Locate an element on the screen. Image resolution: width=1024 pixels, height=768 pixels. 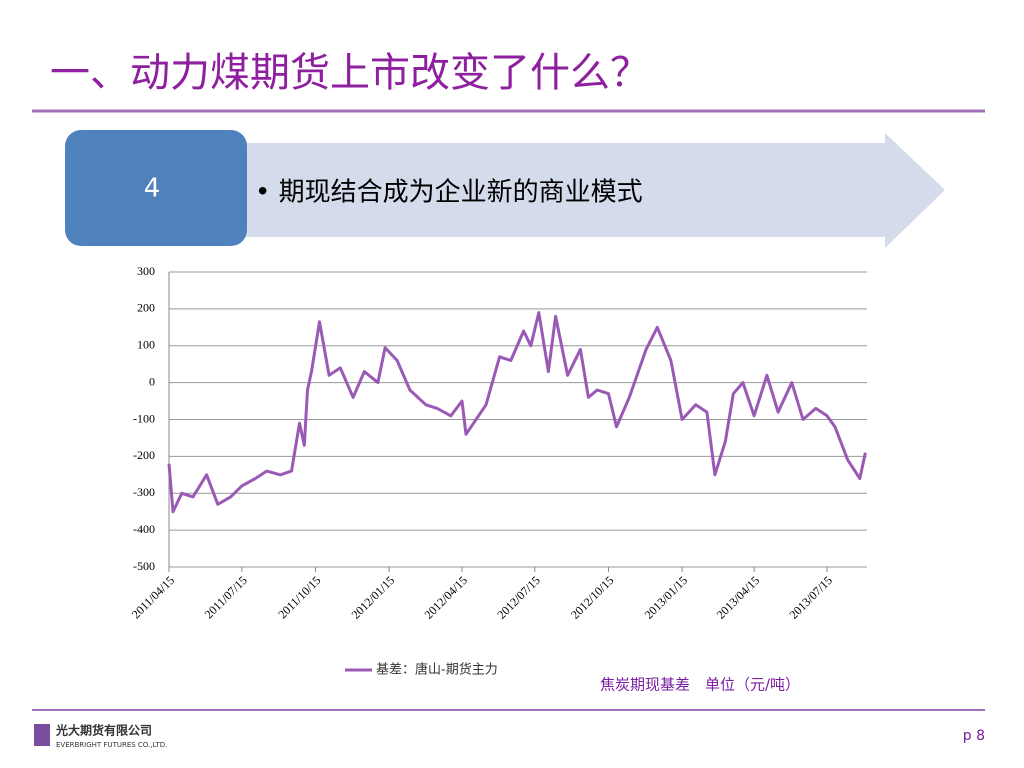
x-tick-label: 2011/07/15 is located at coordinates (226, 597).